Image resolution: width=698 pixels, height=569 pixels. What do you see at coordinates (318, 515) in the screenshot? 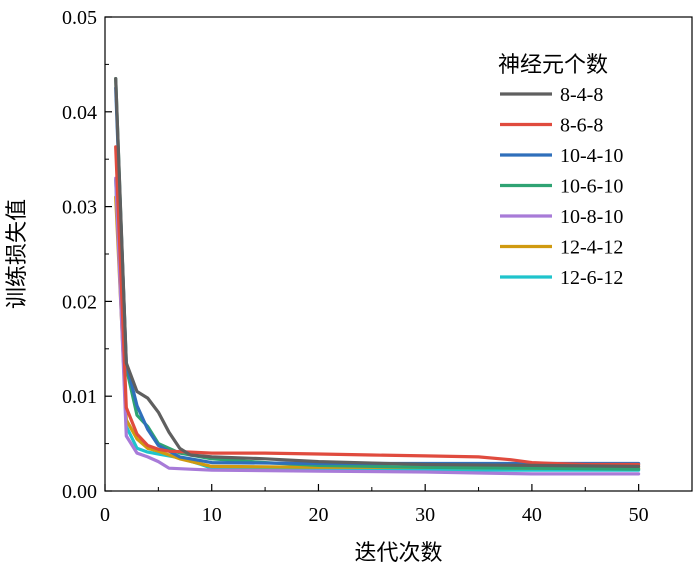
I see `x-tick-label: 20` at bounding box center [318, 515].